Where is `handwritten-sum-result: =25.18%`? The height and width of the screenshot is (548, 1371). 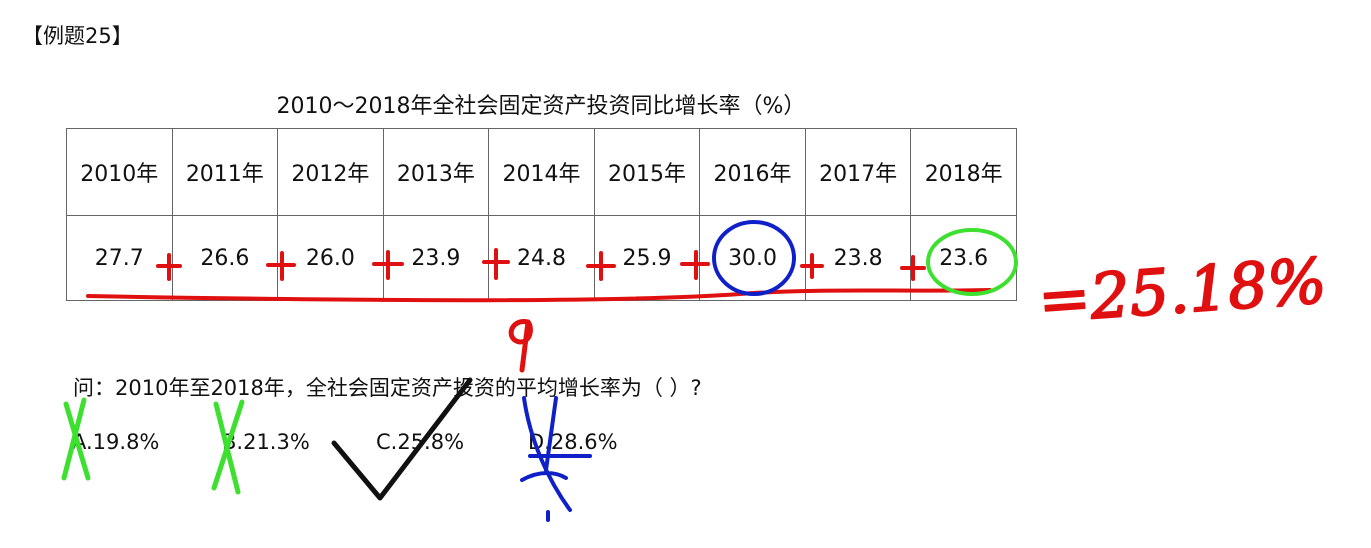
handwritten-sum-result: =25.18% is located at coordinates (1182, 290).